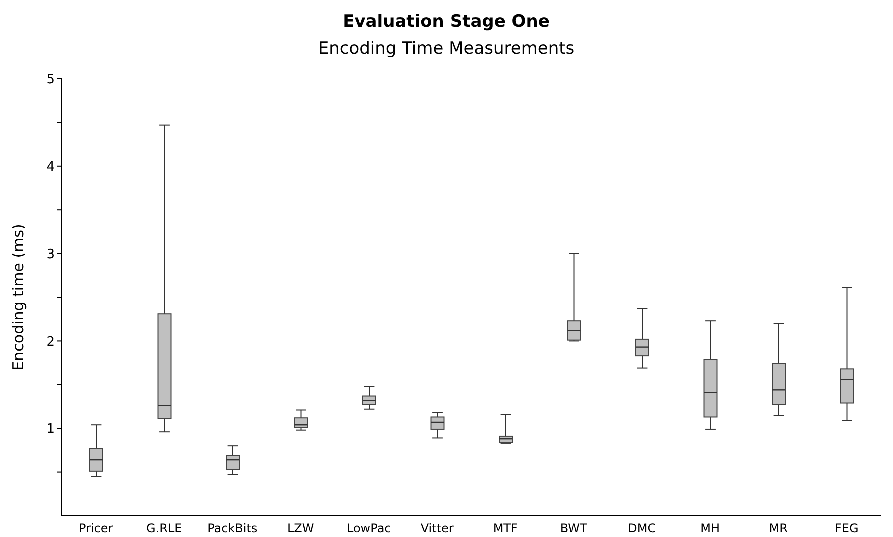  What do you see at coordinates (437, 529) in the screenshot?
I see `x-tick-label: Vitter` at bounding box center [437, 529].